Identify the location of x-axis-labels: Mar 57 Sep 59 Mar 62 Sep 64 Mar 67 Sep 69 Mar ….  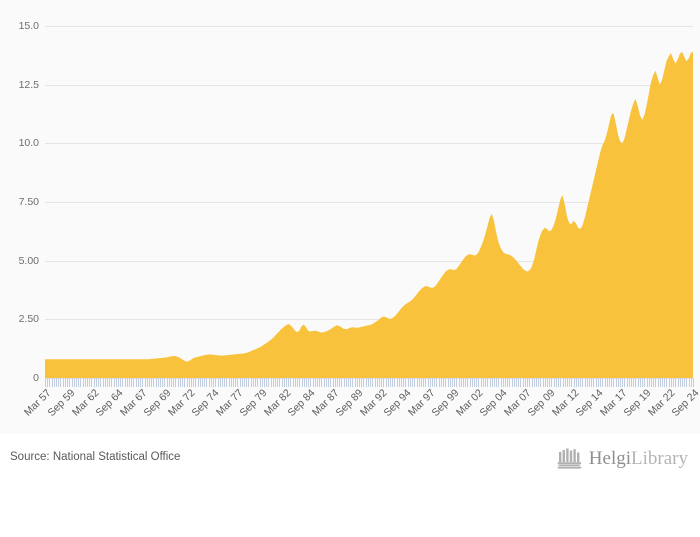
(361, 410).